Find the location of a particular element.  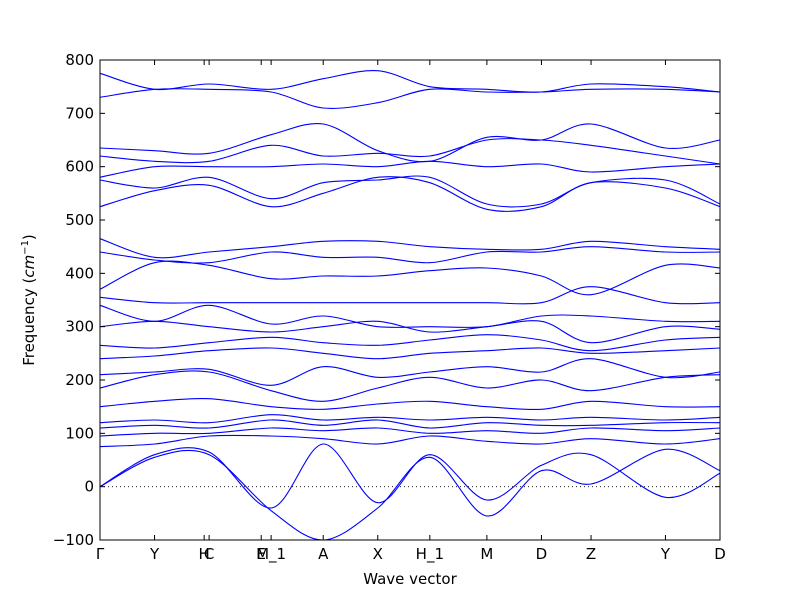

y-tick-label: 200 is located at coordinates (79, 380).